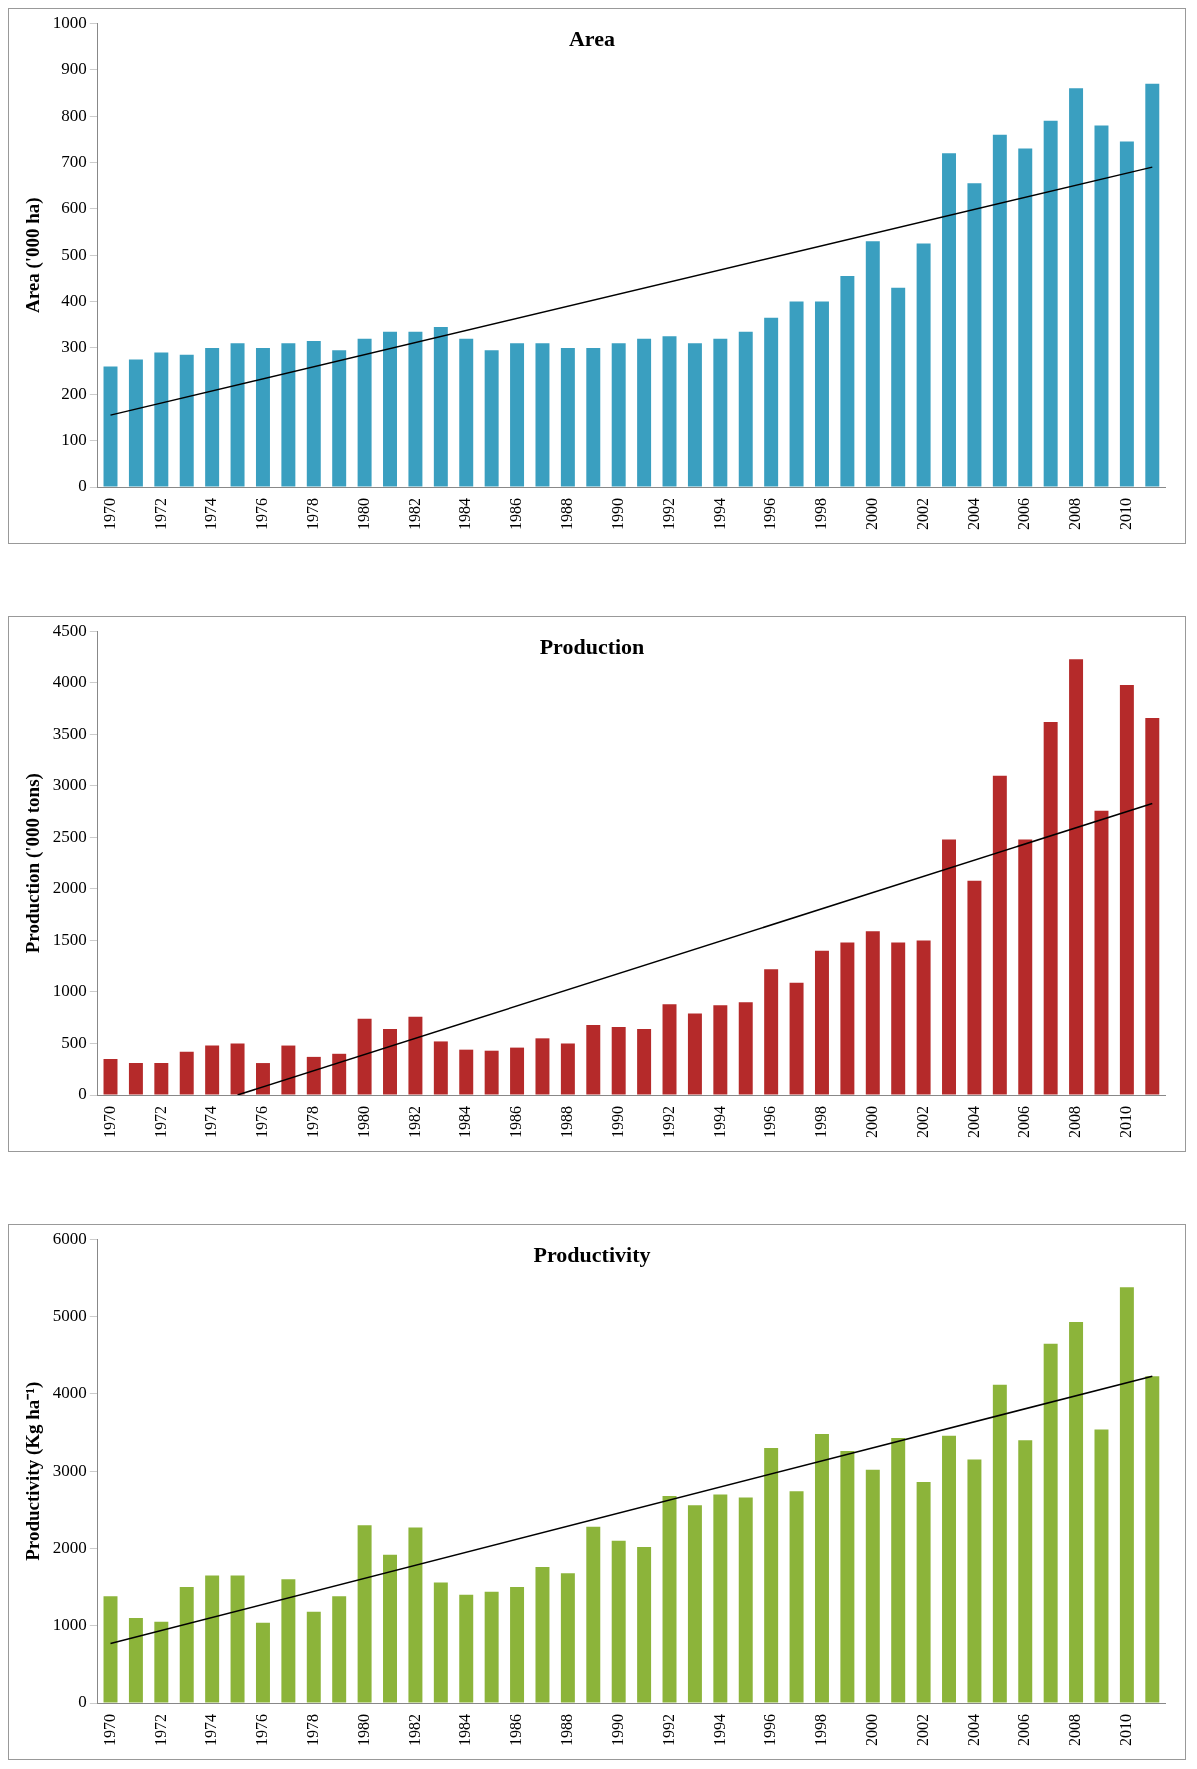 This screenshot has height=1769, width=1197. I want to click on y-tick-label: 500, so click(74, 254).